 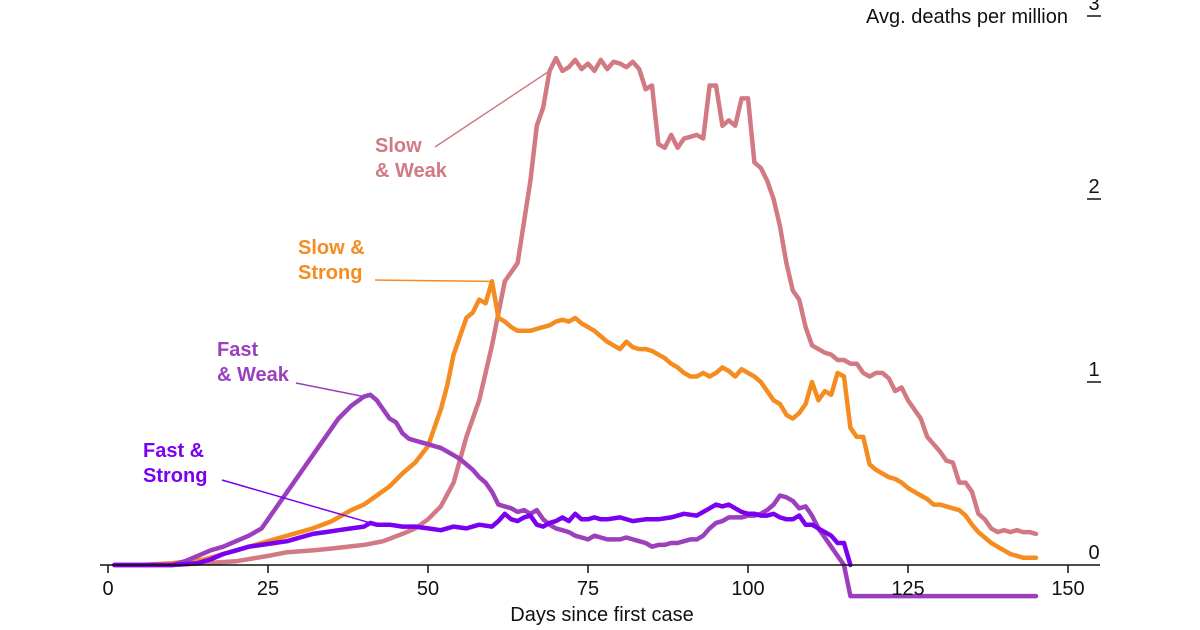 What do you see at coordinates (747, 589) in the screenshot?
I see `x-tick-label: 100` at bounding box center [747, 589].